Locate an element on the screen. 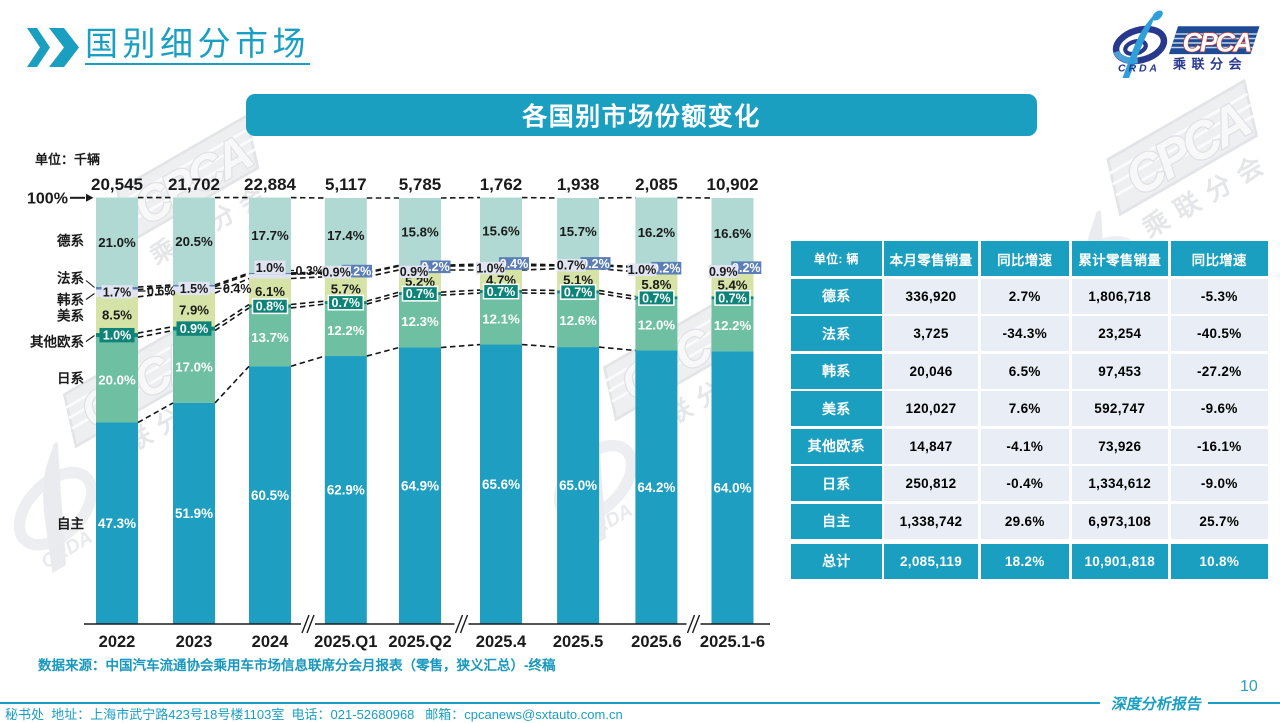 The height and width of the screenshot is (723, 1280). svg-text: 15.6% is located at coordinates (501, 231).